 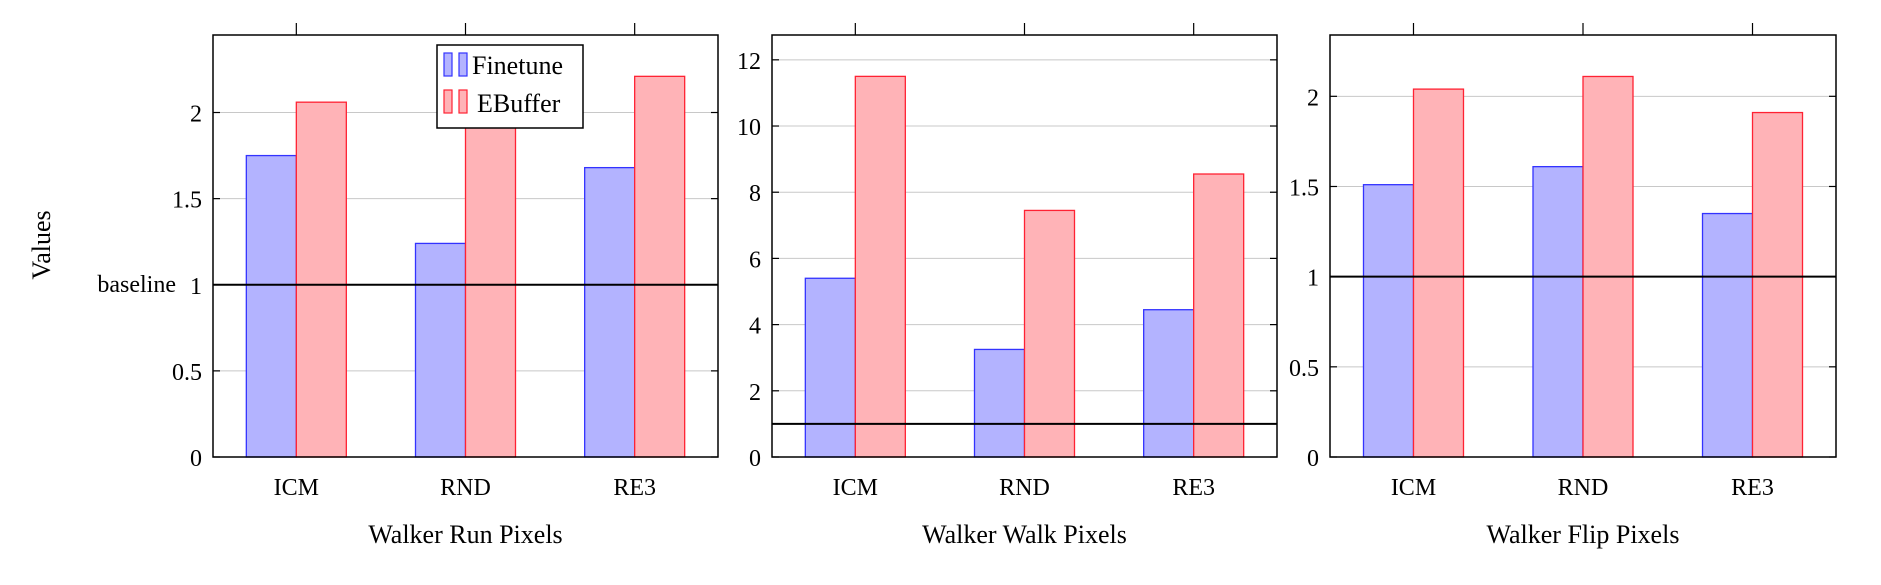 I want to click on y-tick-label-2: 4, so click(x=755, y=327).